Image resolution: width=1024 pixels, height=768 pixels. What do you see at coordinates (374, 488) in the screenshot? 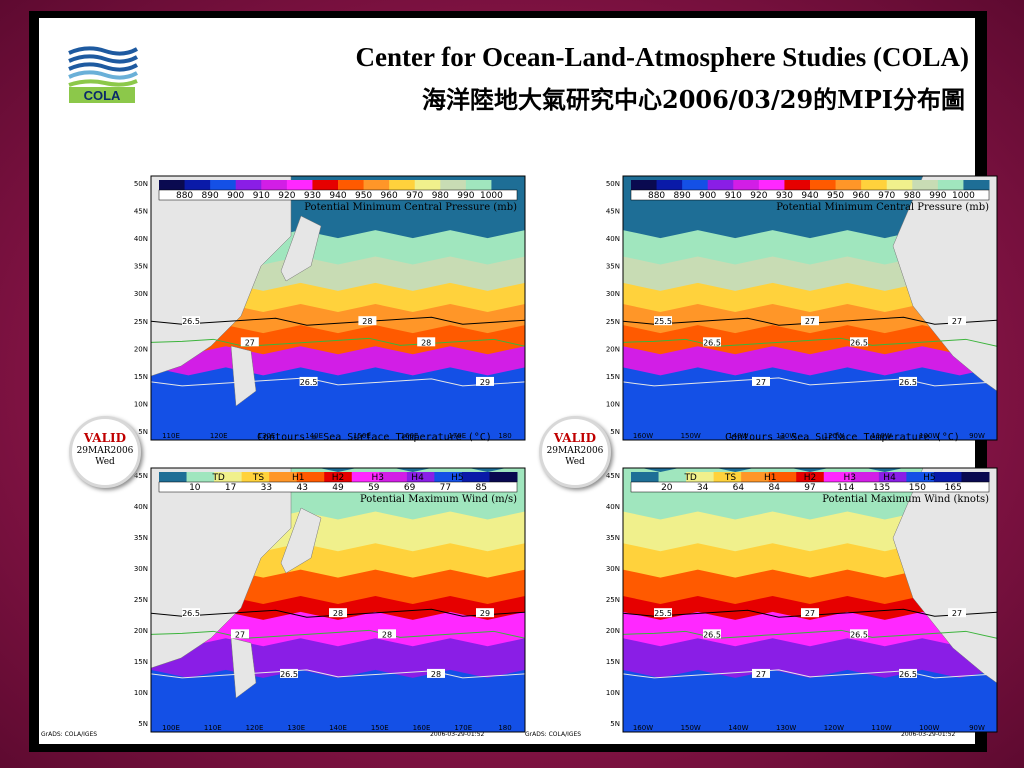
I see `colorbar-label: 59` at bounding box center [374, 488].